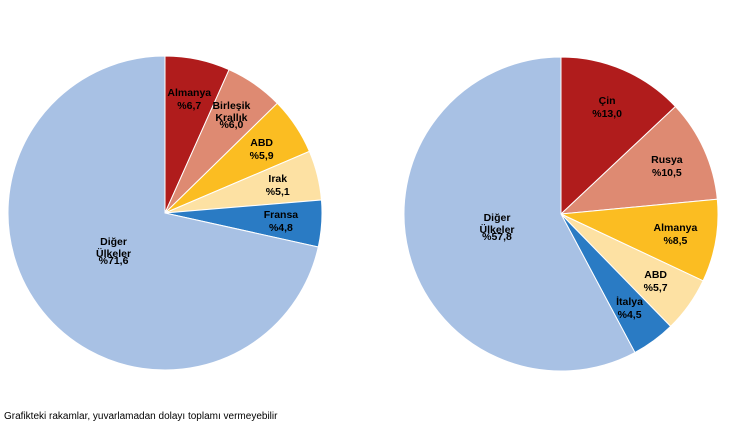  Describe the element at coordinates (675, 240) in the screenshot. I see `slice-value: %8,5` at that location.